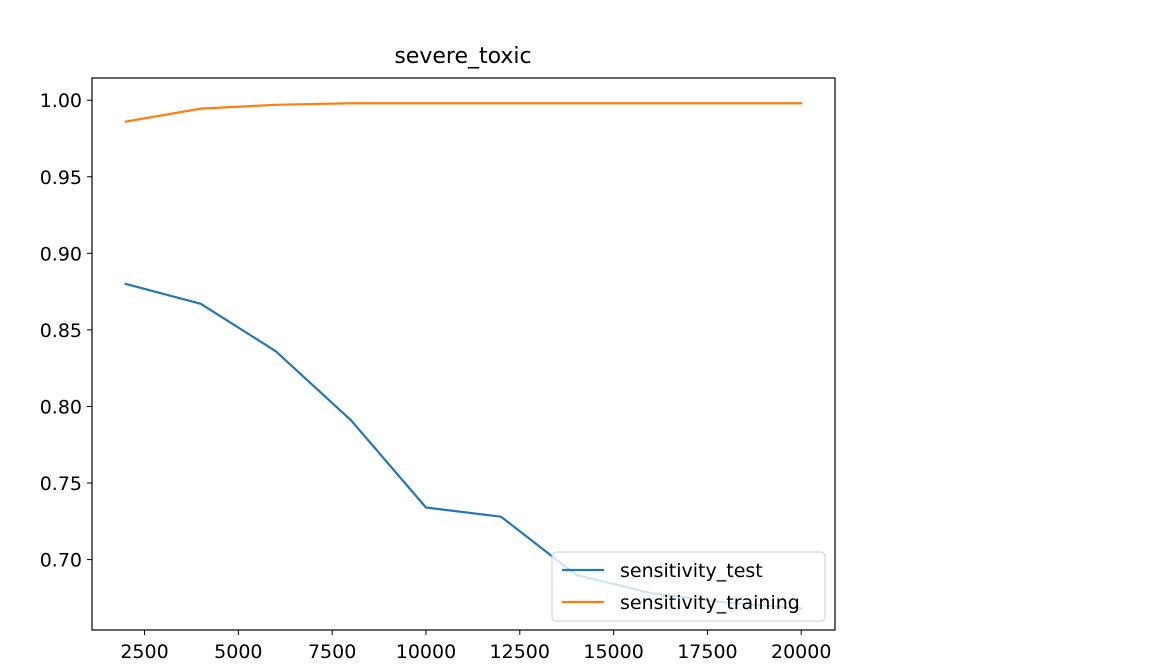 The width and height of the screenshot is (1152, 670). Describe the element at coordinates (613, 652) in the screenshot. I see `x-tick-label: 15000` at that location.